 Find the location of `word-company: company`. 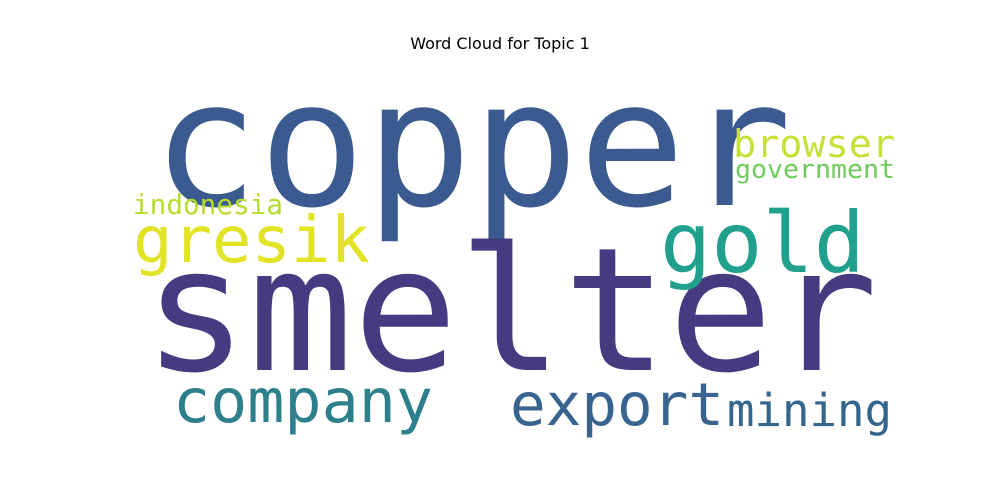

word-company: company is located at coordinates (303, 402).